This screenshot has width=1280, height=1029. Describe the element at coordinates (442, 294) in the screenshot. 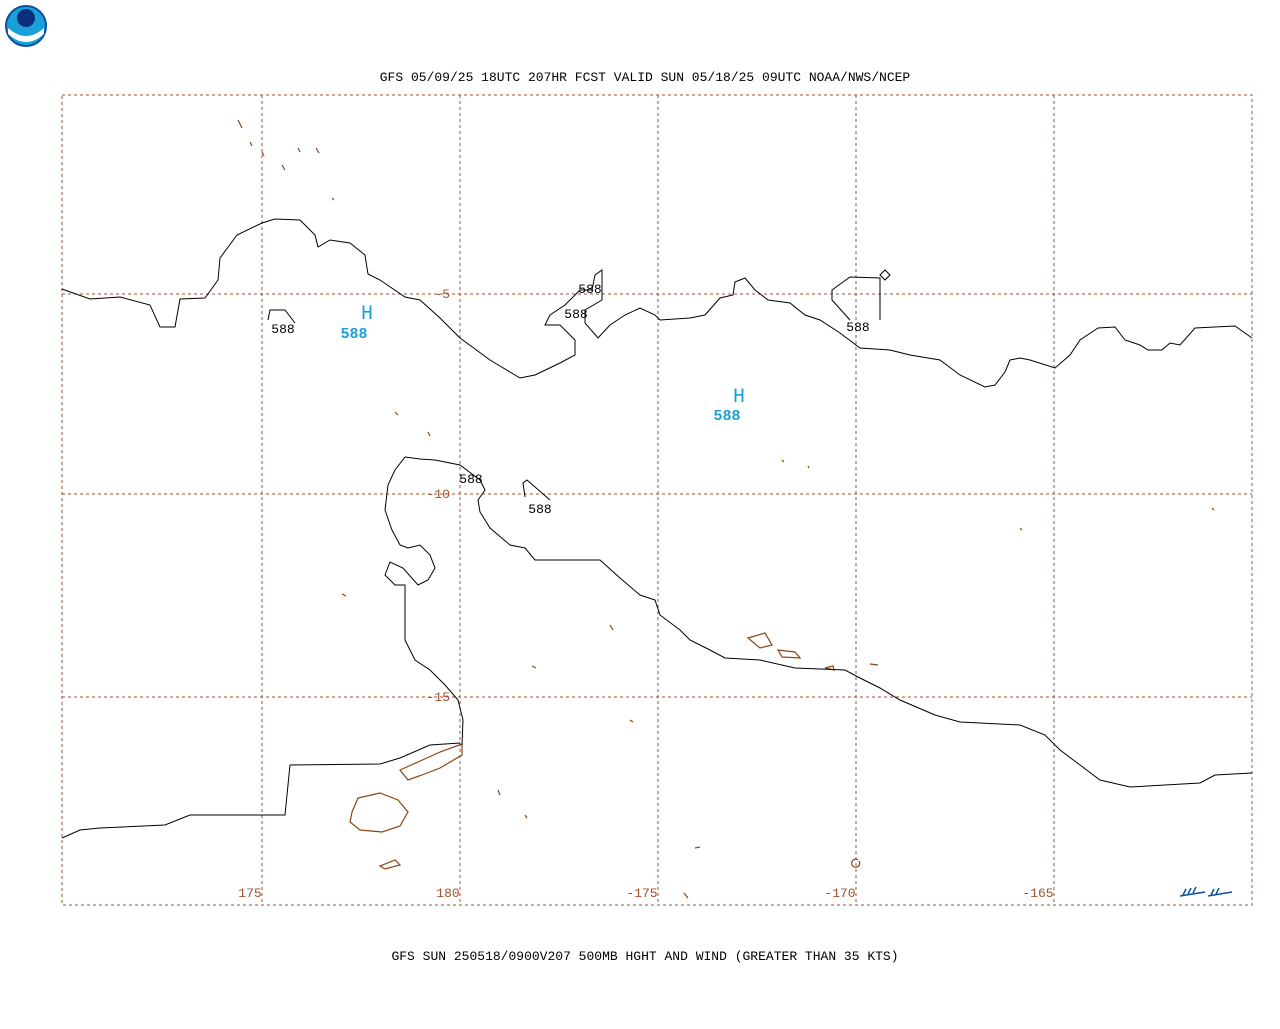

I see `lat-label: -5` at that location.